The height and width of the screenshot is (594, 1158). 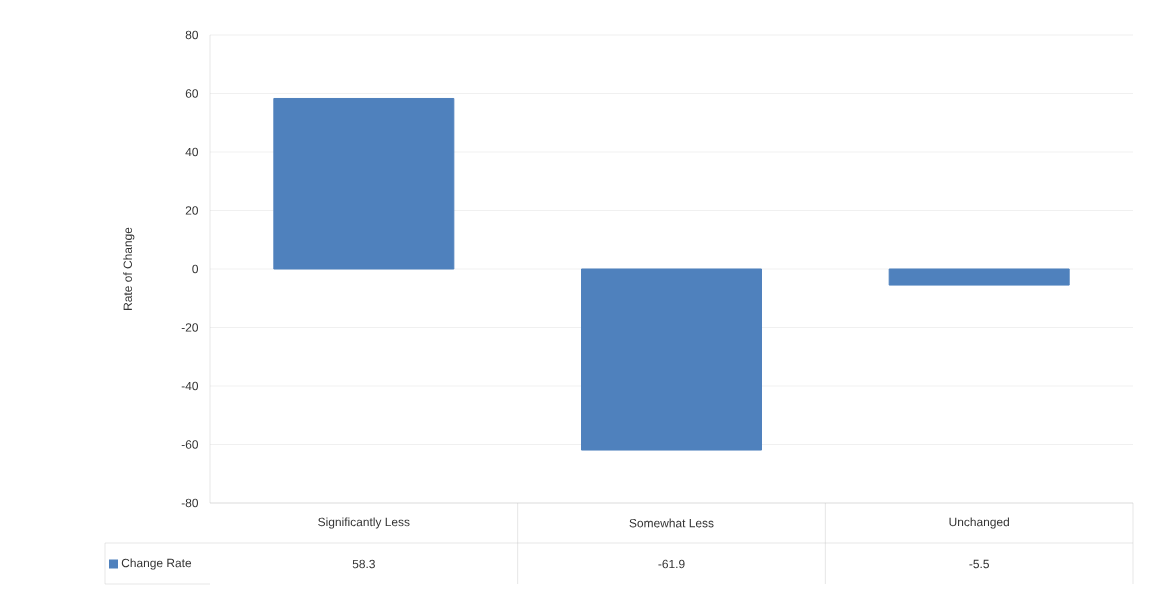 What do you see at coordinates (190, 444) in the screenshot?
I see `y-tick-label: -60` at bounding box center [190, 444].